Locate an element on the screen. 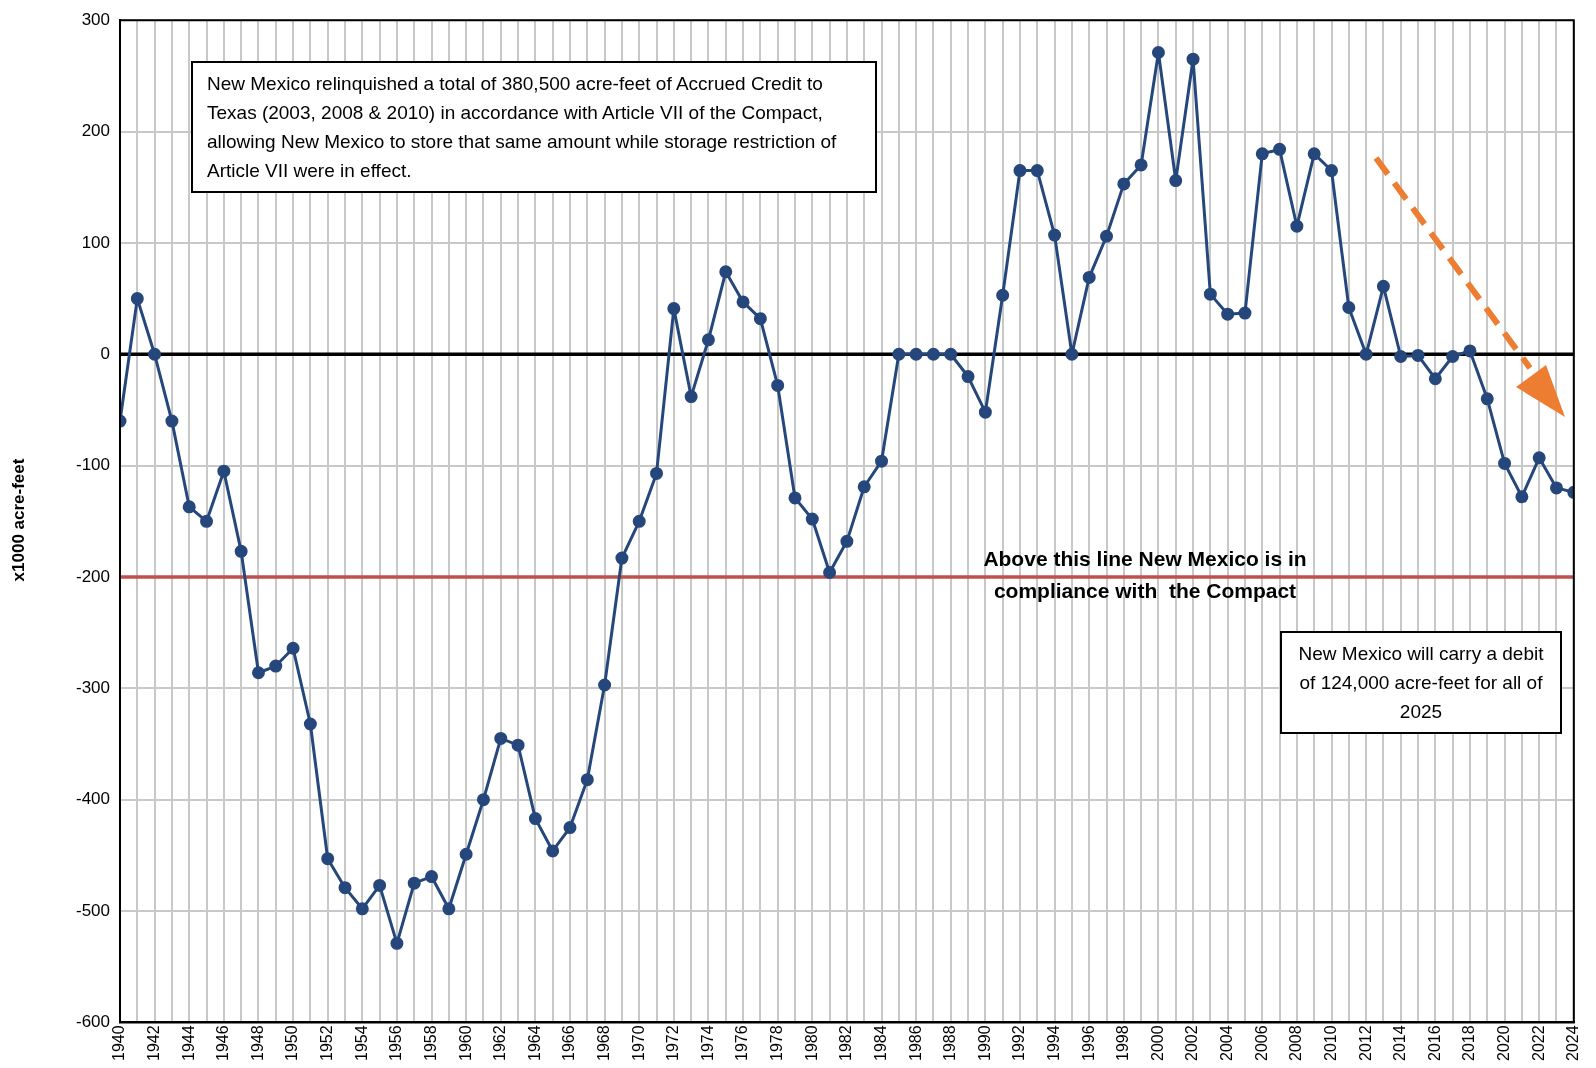 The width and height of the screenshot is (1596, 1068). x-tick-label: 2024 is located at coordinates (1573, 1043).